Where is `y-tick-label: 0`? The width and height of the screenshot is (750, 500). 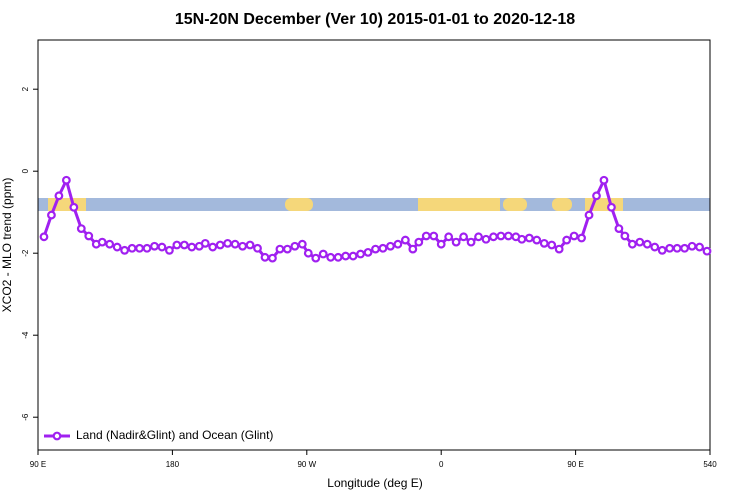 y-tick-label: 0 is located at coordinates (25, 170).